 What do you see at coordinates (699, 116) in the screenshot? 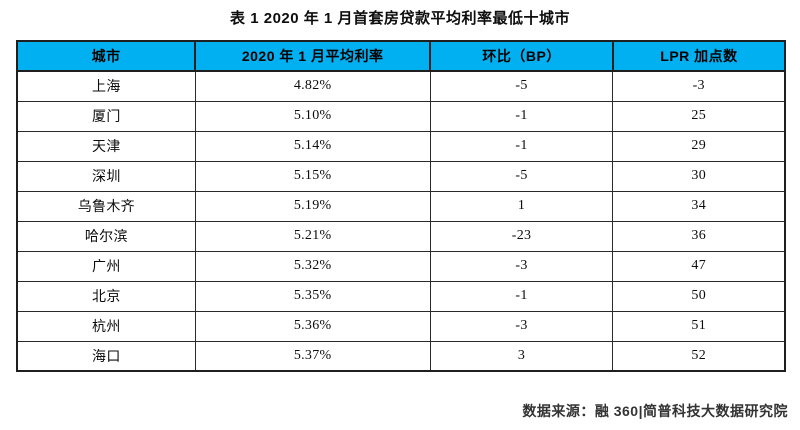
I see `table-cell: 25` at bounding box center [699, 116].